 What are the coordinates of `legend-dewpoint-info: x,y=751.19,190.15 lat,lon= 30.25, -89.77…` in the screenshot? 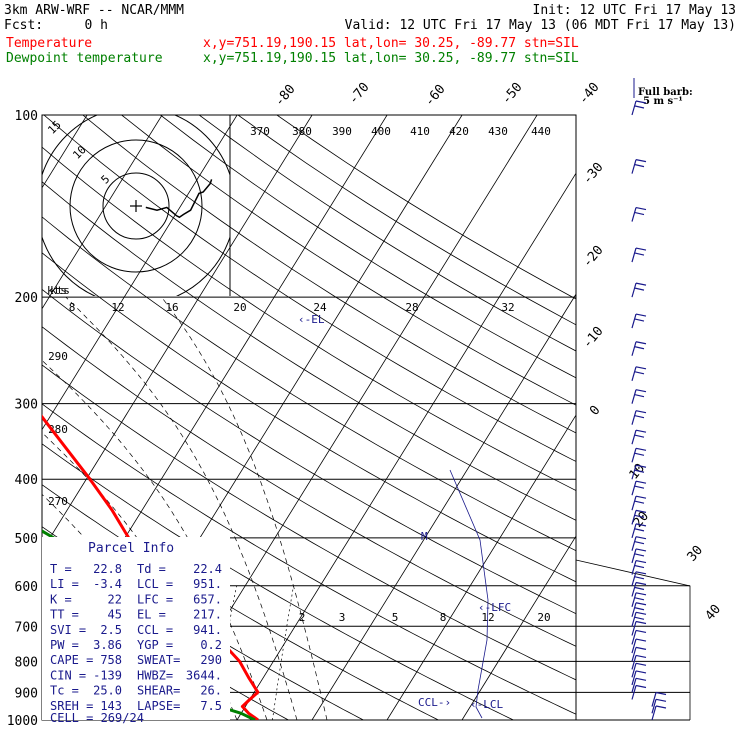 It's located at (391, 58).